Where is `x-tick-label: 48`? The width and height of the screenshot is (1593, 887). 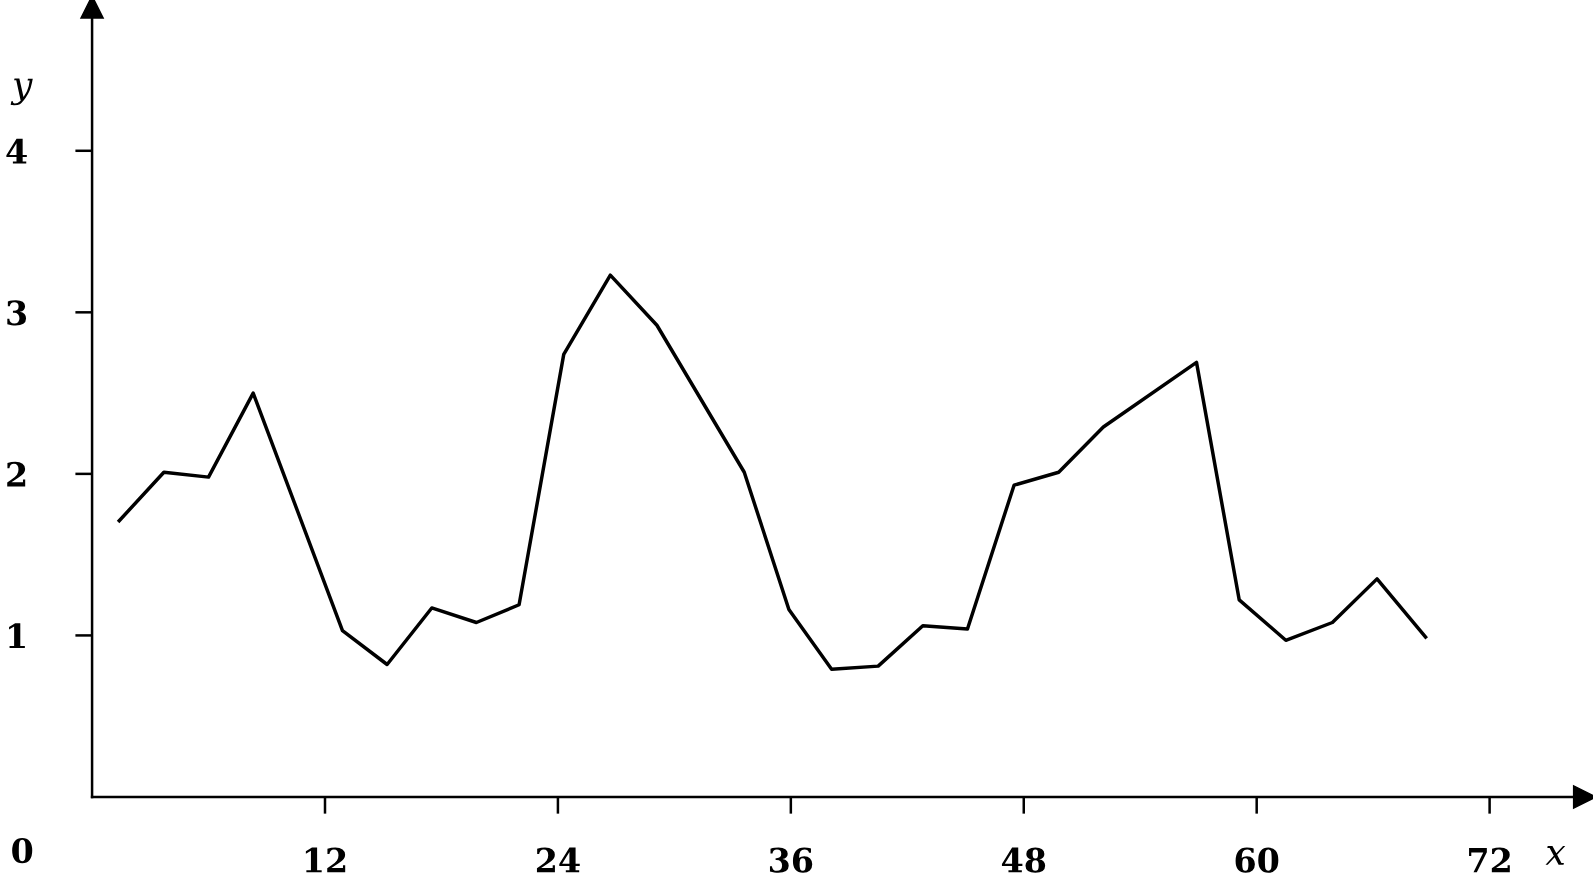
x-tick-label: 48 is located at coordinates (1023, 860).